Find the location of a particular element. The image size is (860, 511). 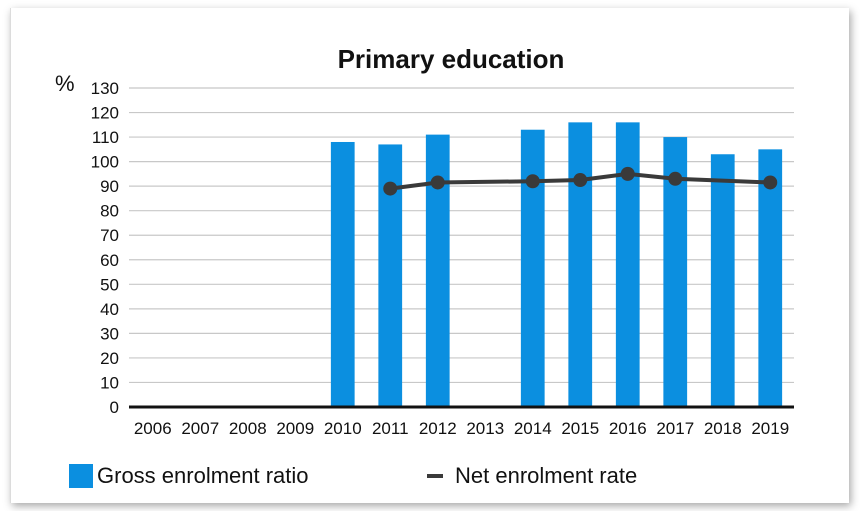

y-tick-label: 30 is located at coordinates (109, 333).